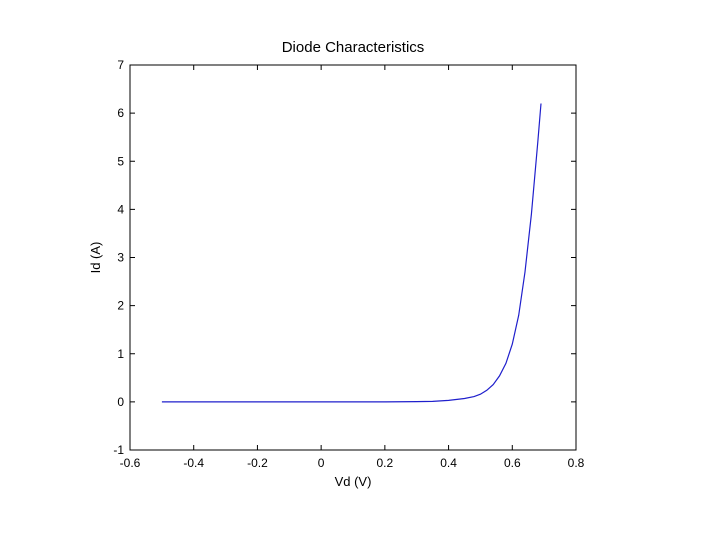 The height and width of the screenshot is (540, 720). I want to click on y-tick-label: 0, so click(120, 402).